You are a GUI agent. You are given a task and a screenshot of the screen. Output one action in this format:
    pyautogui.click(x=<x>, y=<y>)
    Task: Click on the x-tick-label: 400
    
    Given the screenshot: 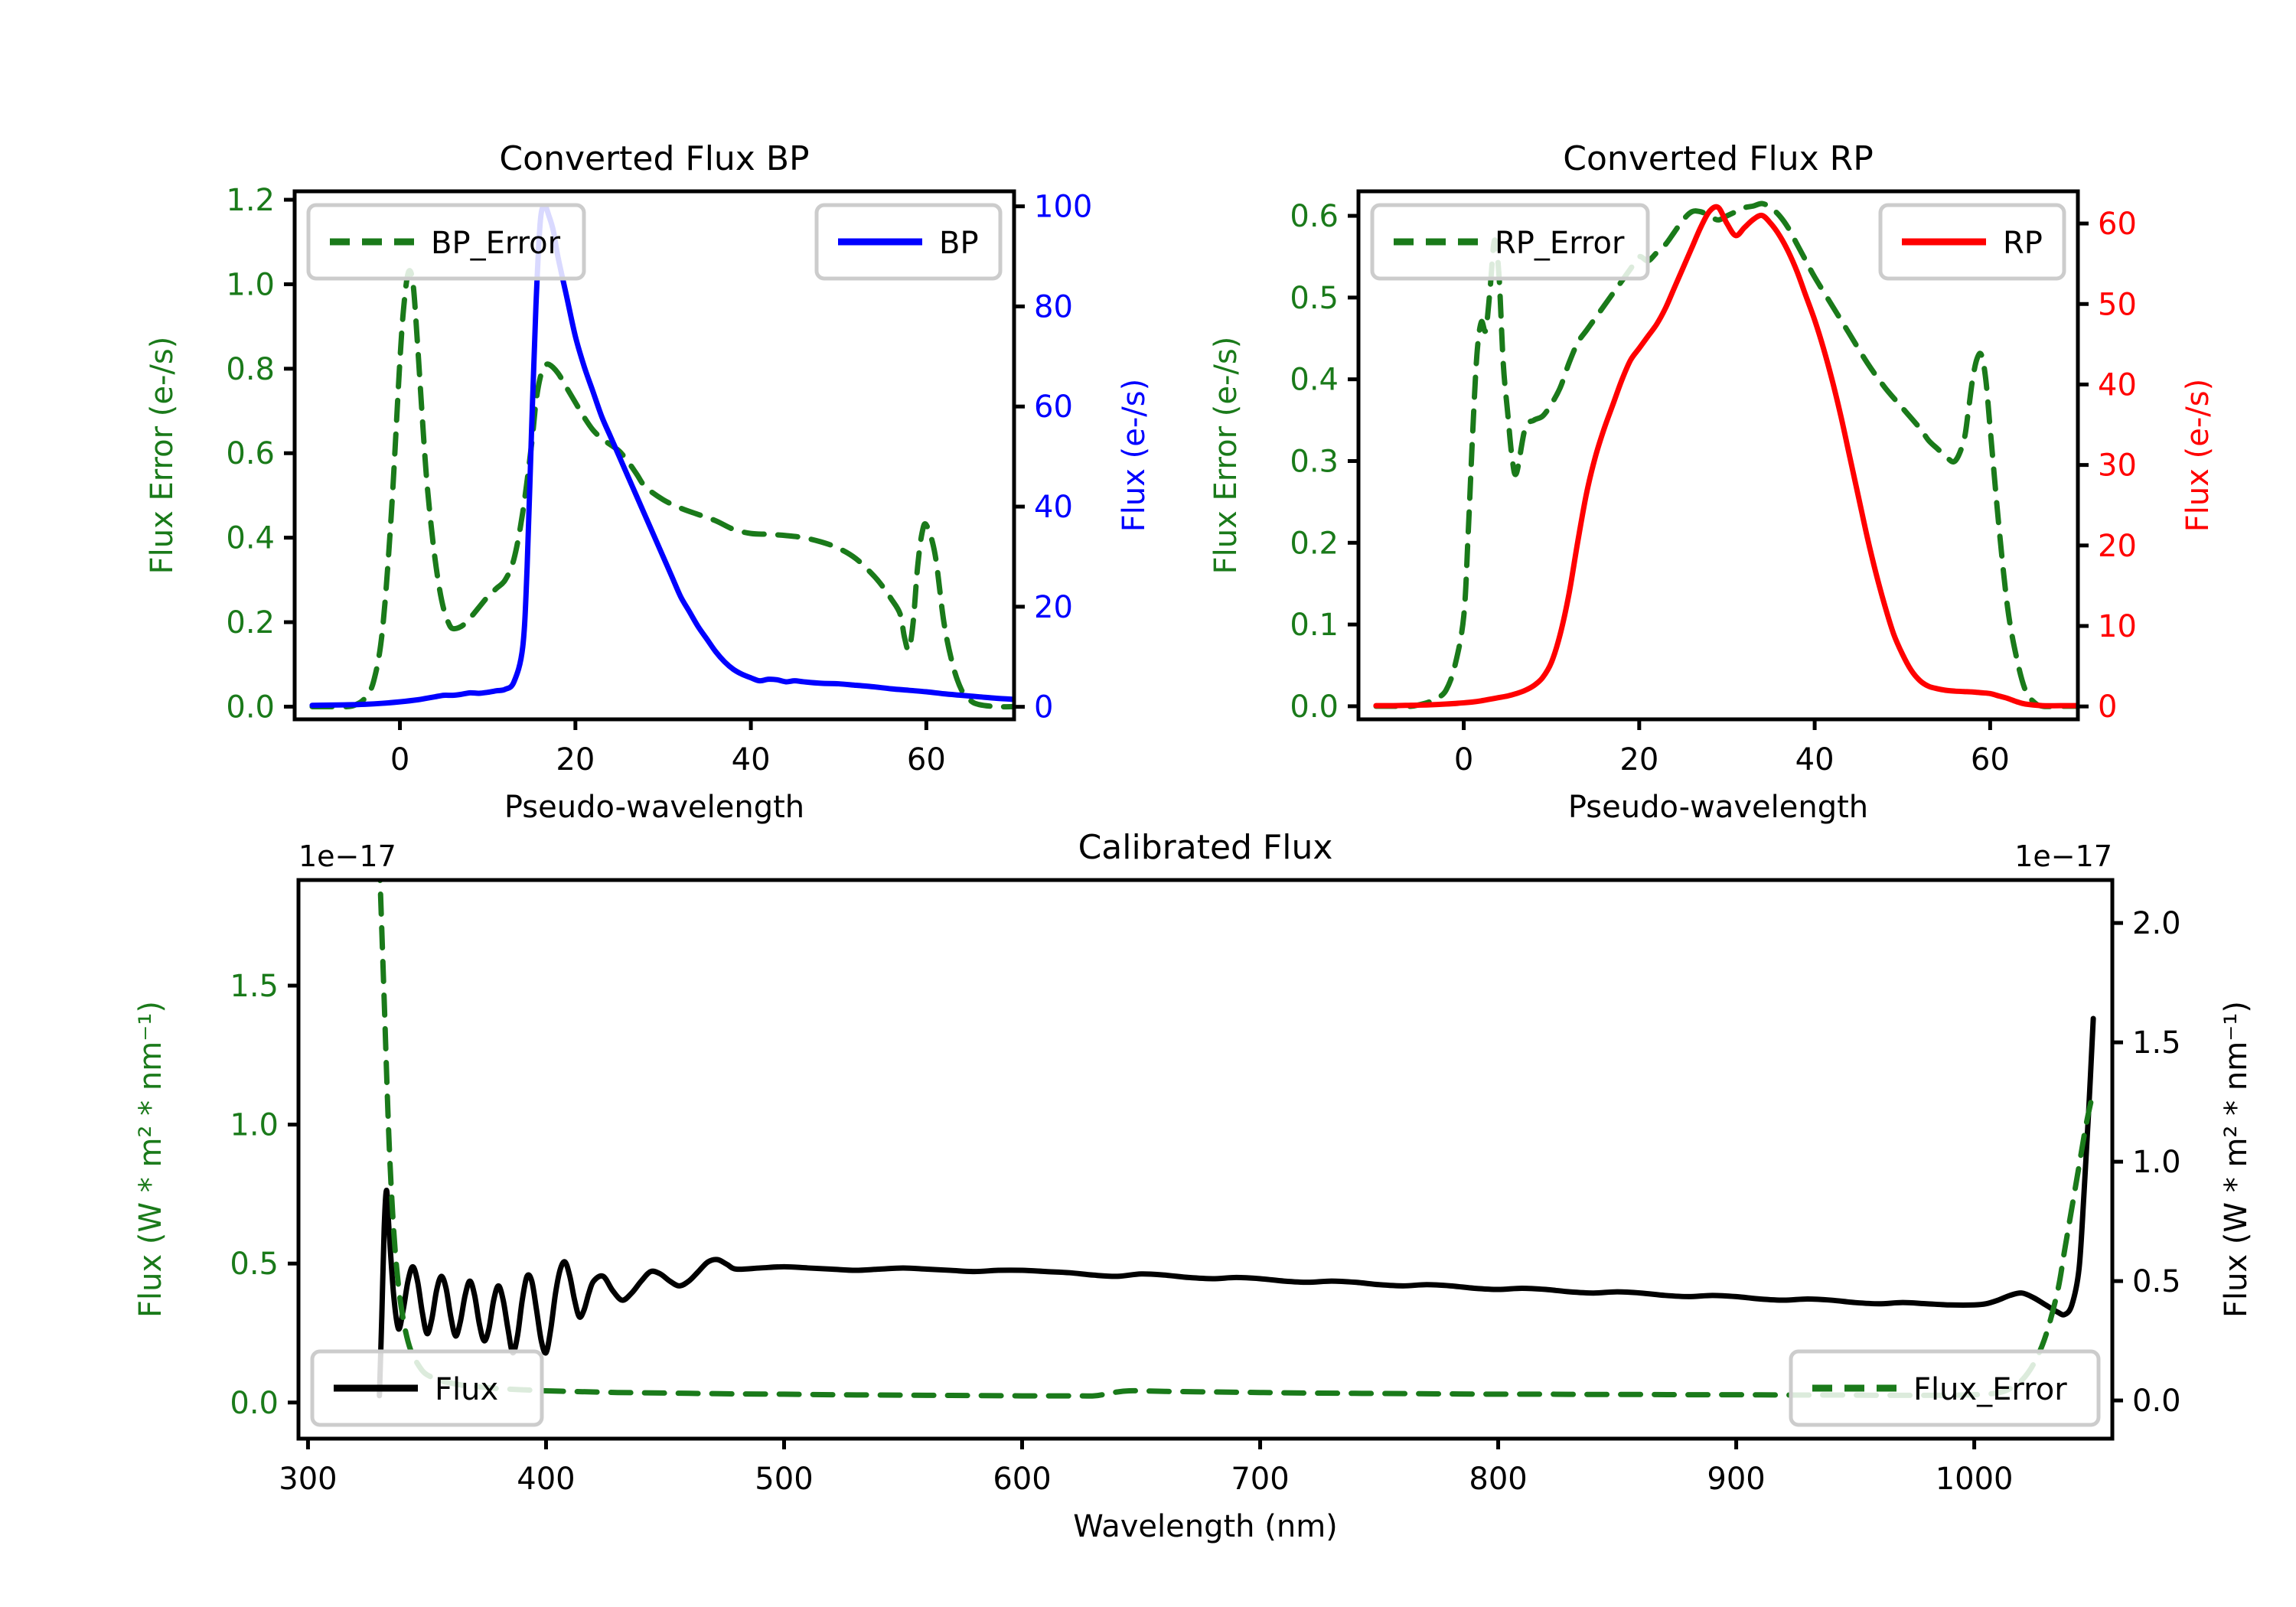 What is the action you would take?
    pyautogui.click(x=546, y=1479)
    